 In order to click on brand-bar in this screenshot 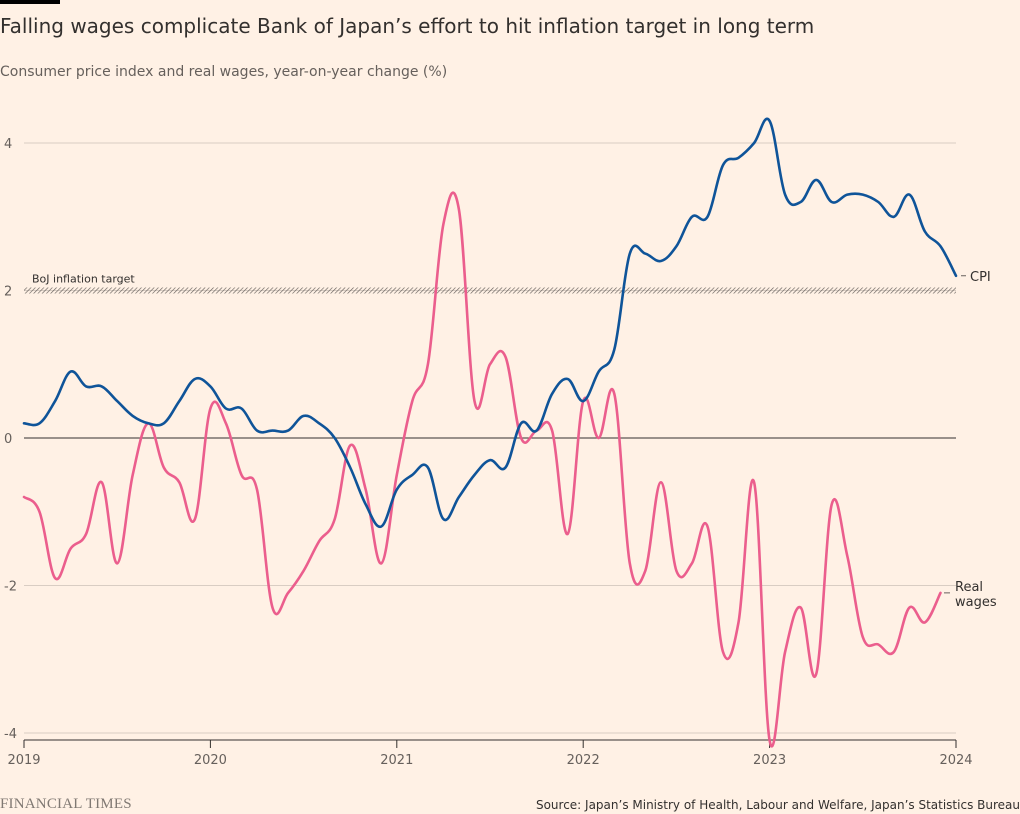, I will do `click(30, 2)`.